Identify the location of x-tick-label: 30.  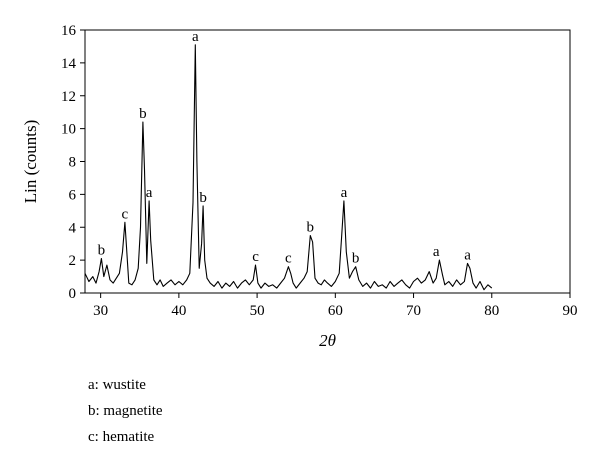
(100, 311).